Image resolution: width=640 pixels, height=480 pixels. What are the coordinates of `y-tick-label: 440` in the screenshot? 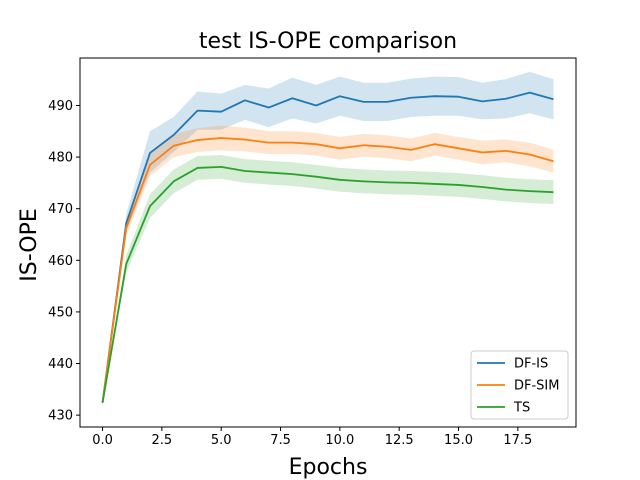 It's located at (60, 364).